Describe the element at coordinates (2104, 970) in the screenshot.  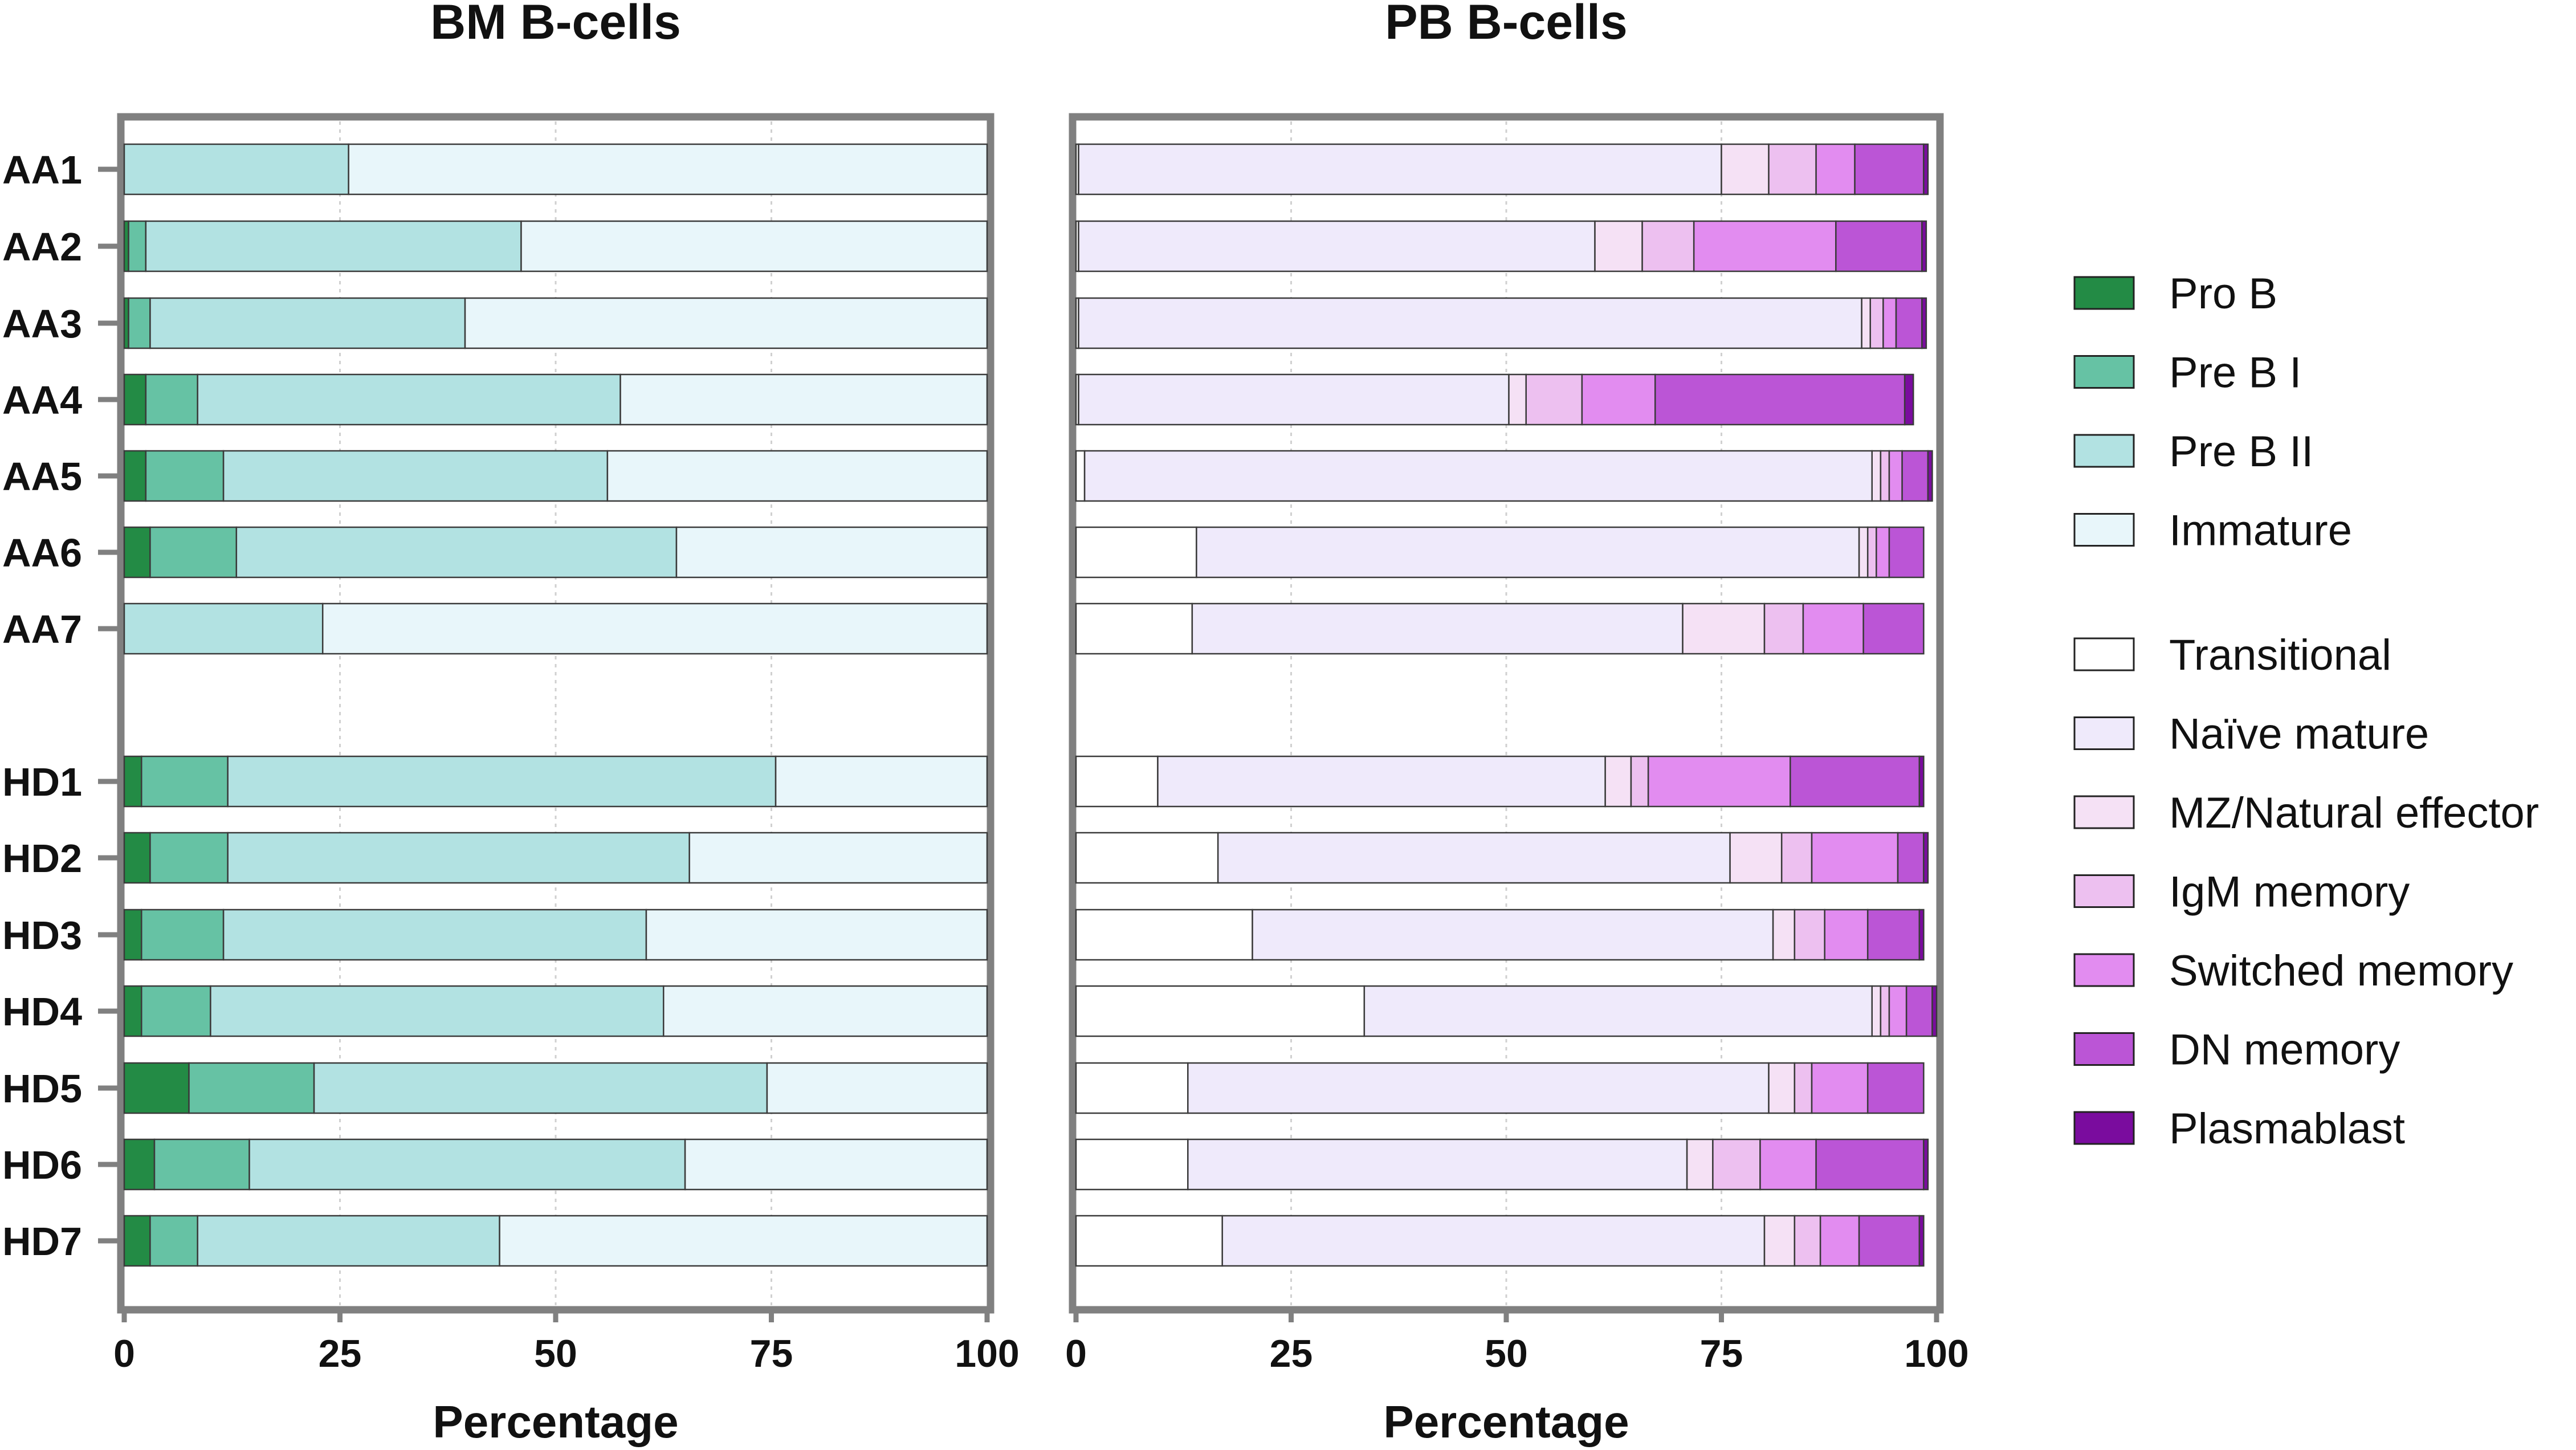
I see `legend-swatch-switched-memory` at that location.